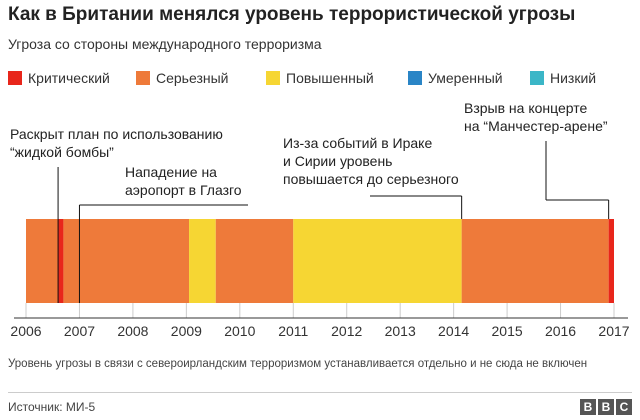 Image resolution: width=640 pixels, height=420 pixels. I want to click on annotation-label: Из-за событий в Ираке, so click(357, 143).